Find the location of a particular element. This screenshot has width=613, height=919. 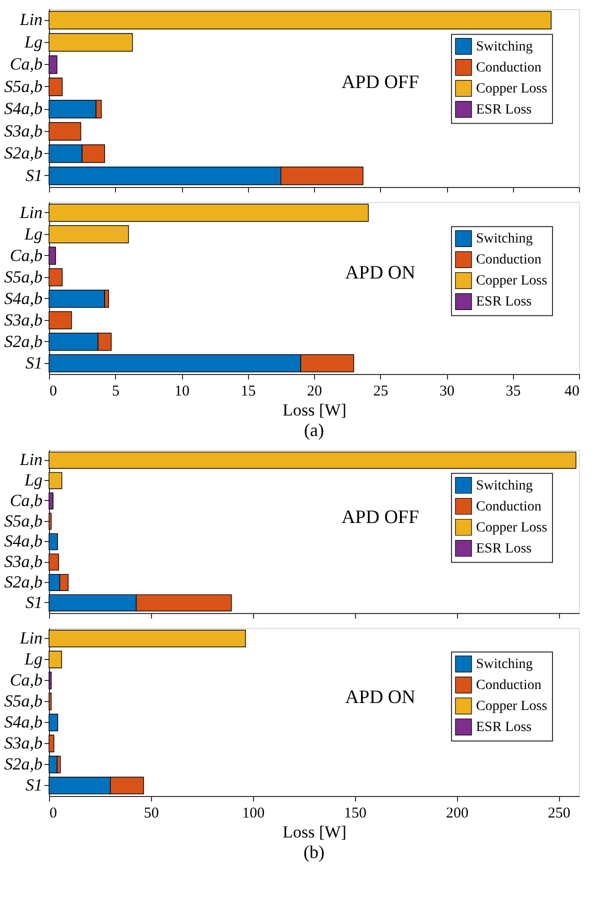

x-tick-label: 250 is located at coordinates (559, 814).